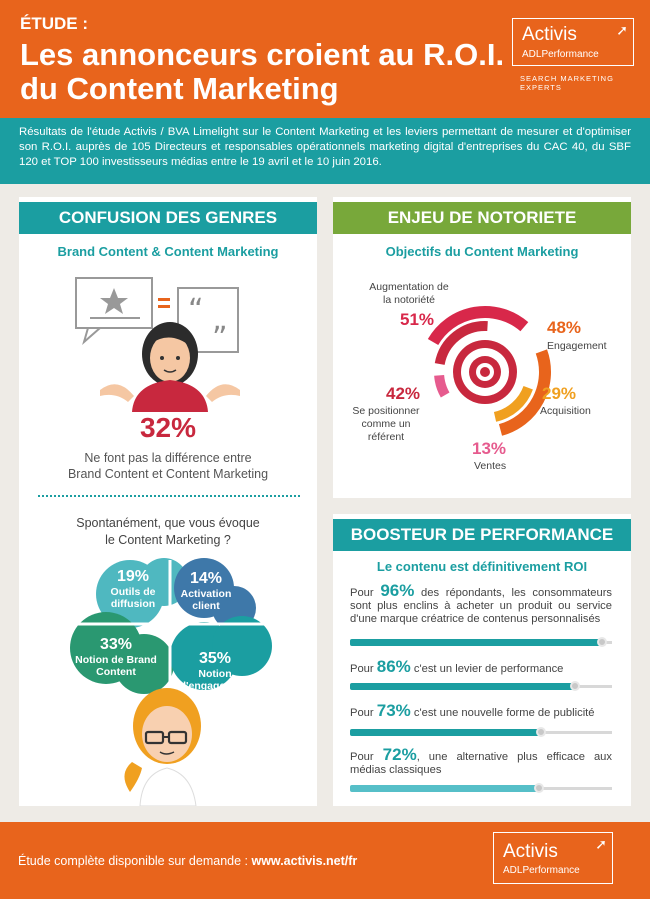 This screenshot has height=899, width=650. What do you see at coordinates (114, 301) in the screenshot?
I see `star-icon` at bounding box center [114, 301].